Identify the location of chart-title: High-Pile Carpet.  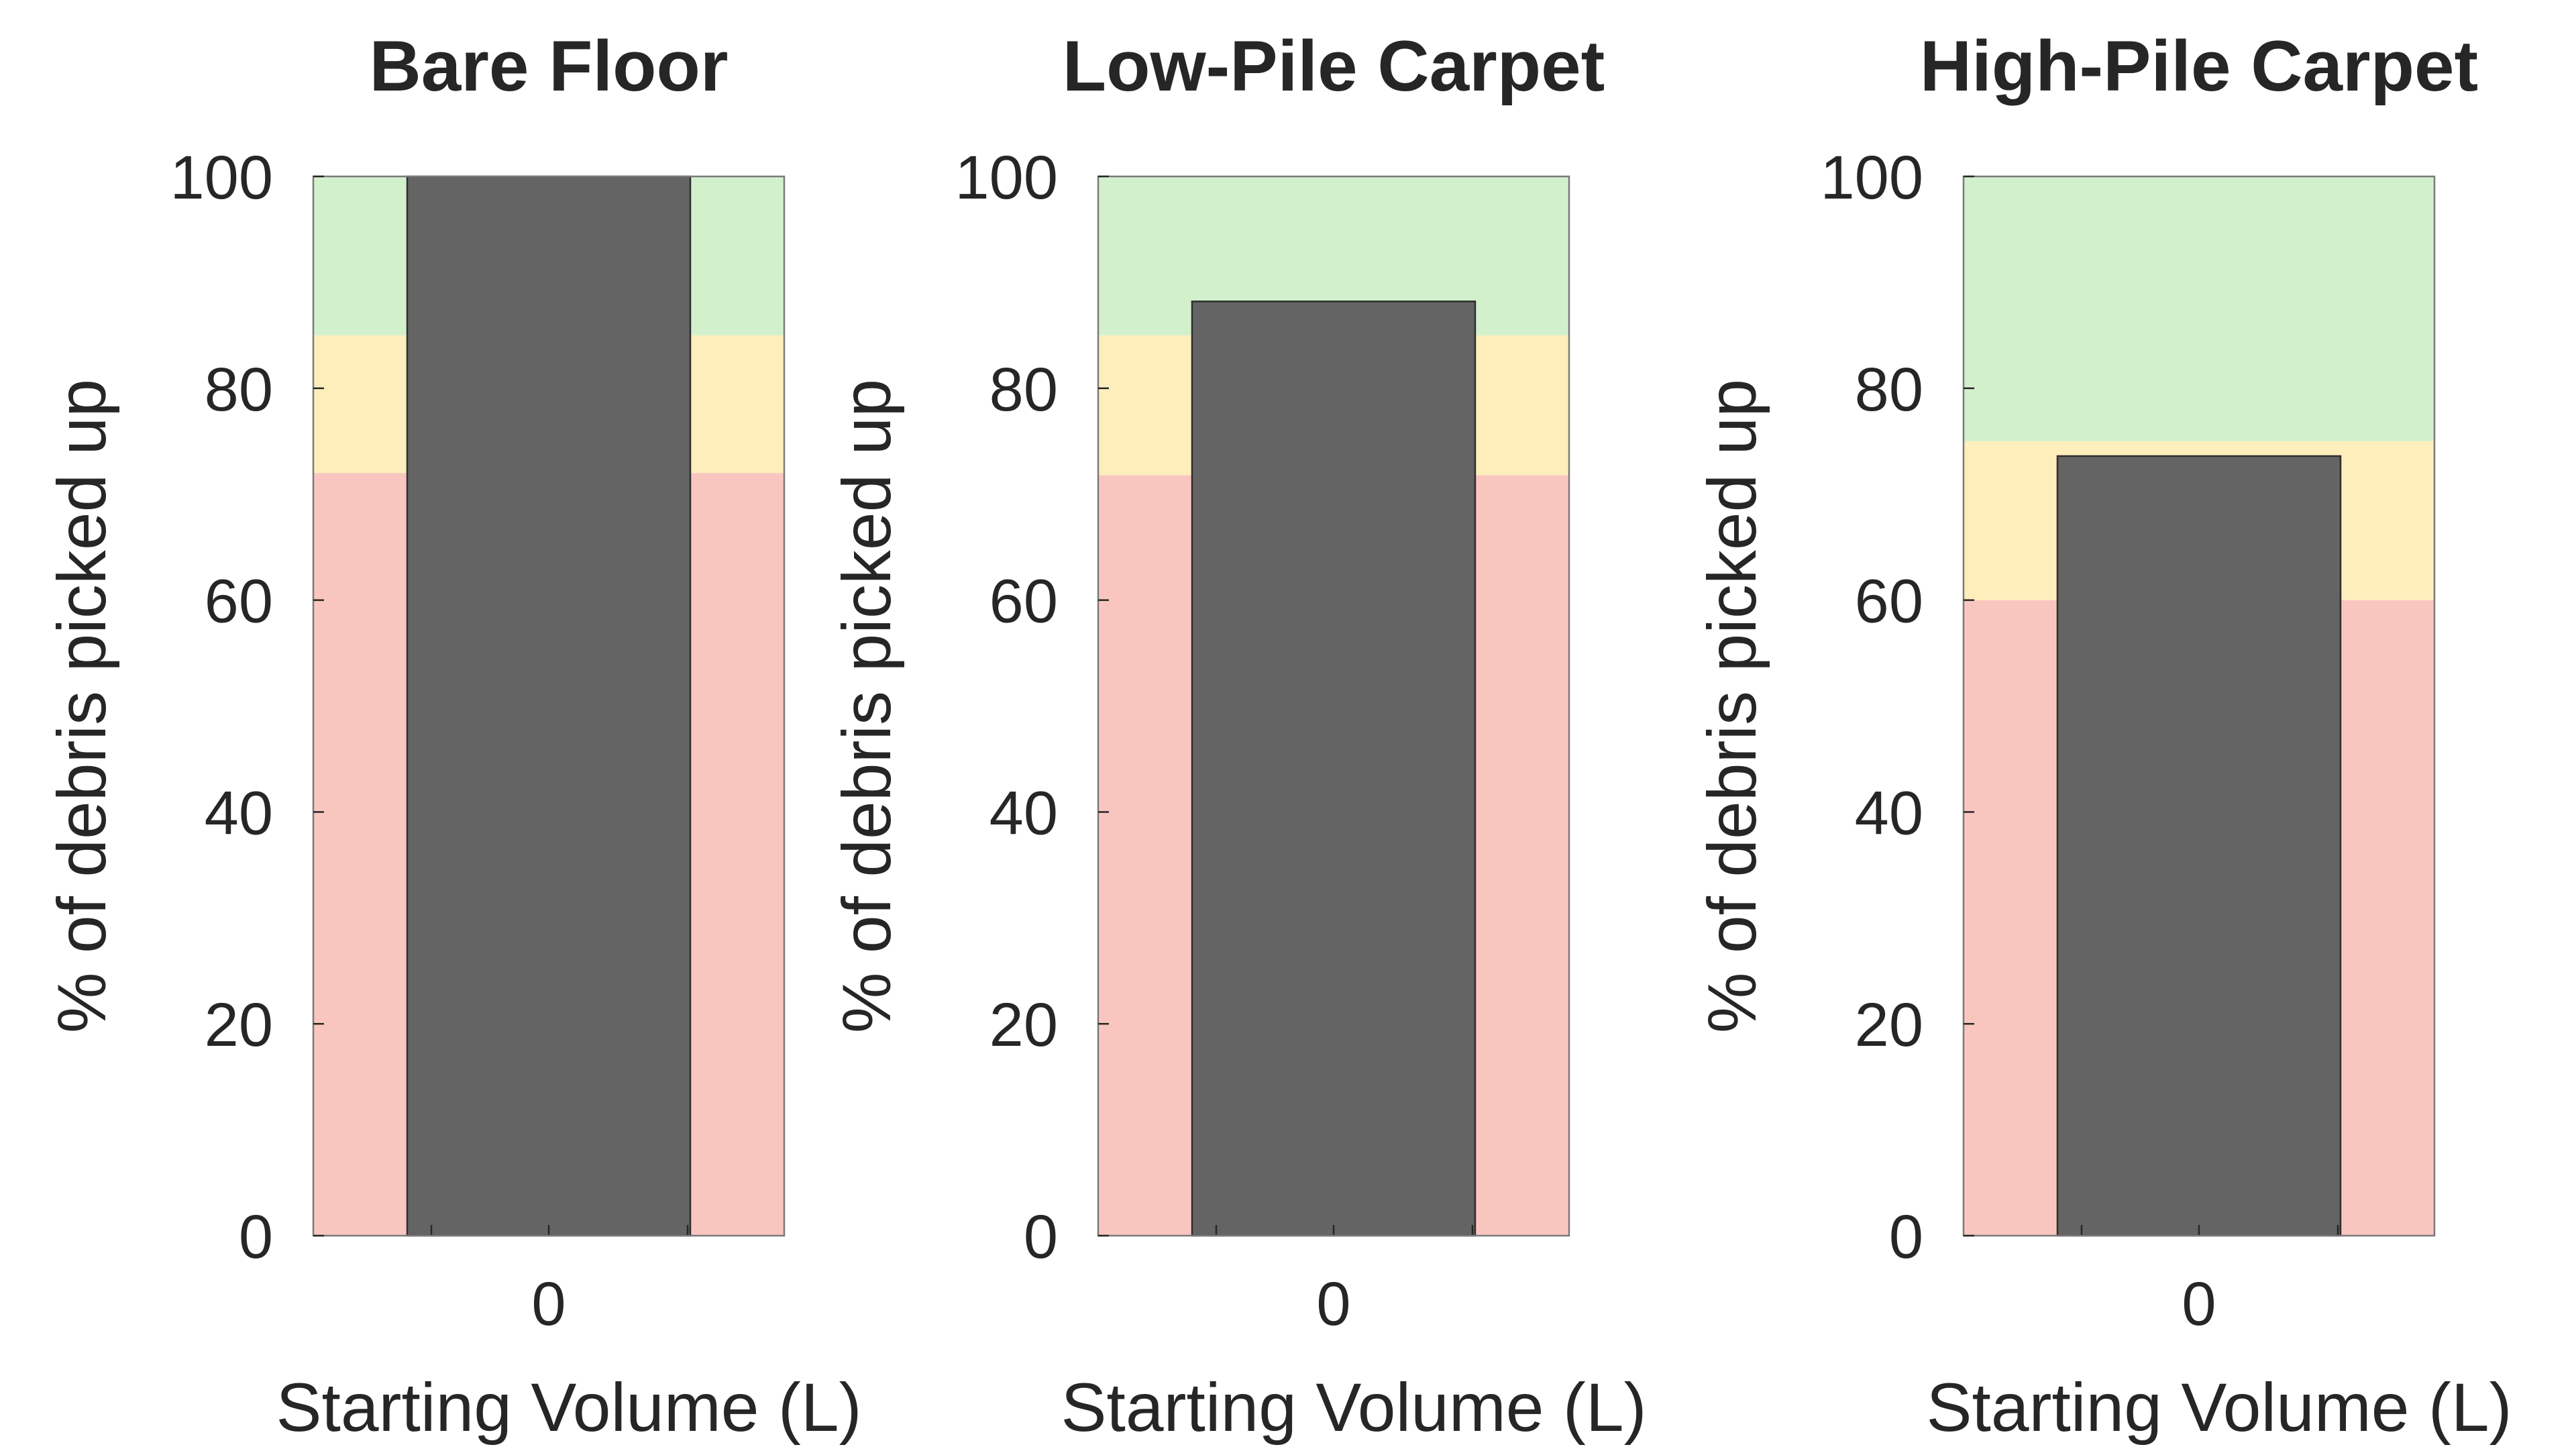
(2199, 65).